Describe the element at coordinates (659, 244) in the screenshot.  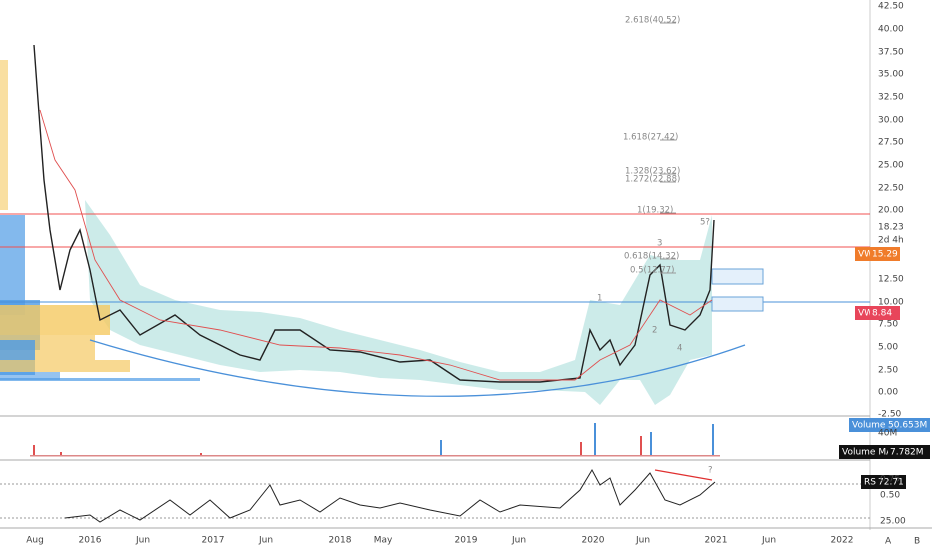
I see `wave-label: 3` at that location.